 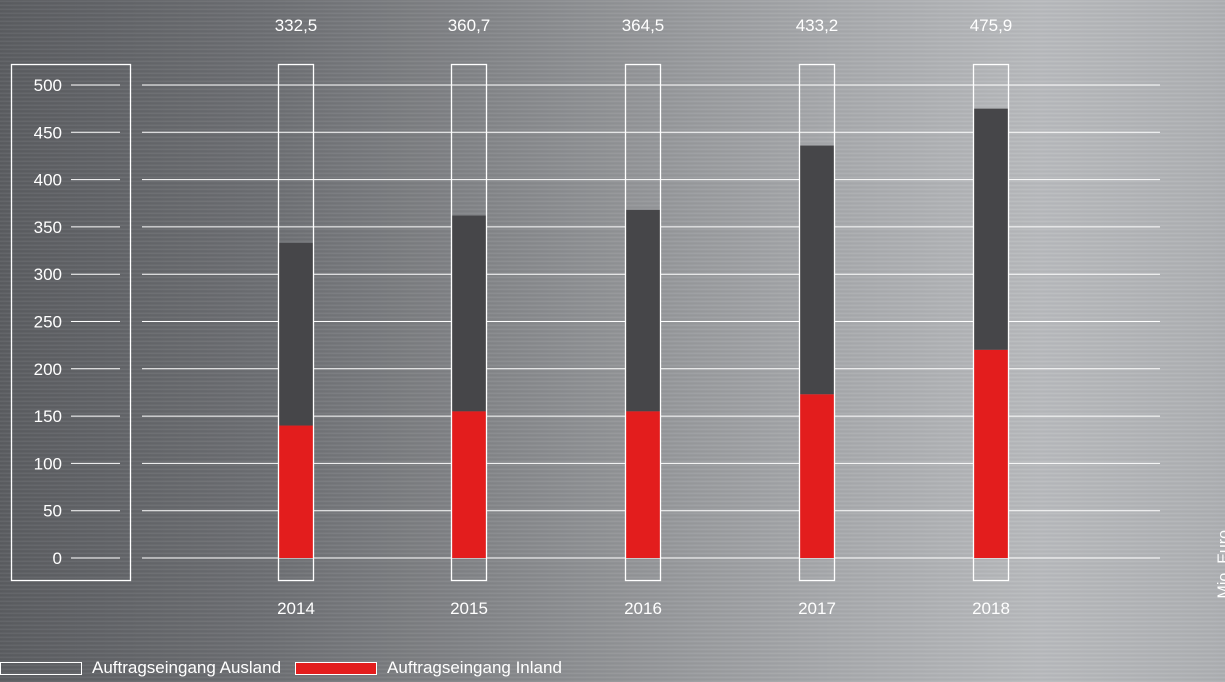 I want to click on legend-swatch-inland, so click(x=336, y=668).